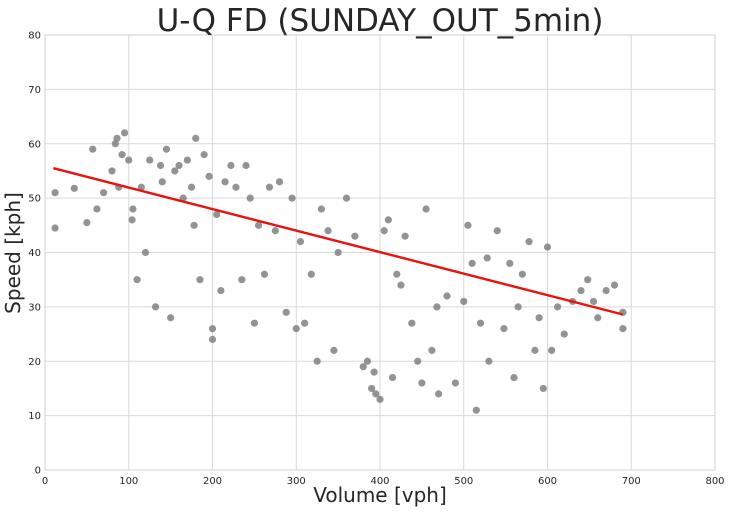  I want to click on y-tick-label: 0, so click(38, 471).